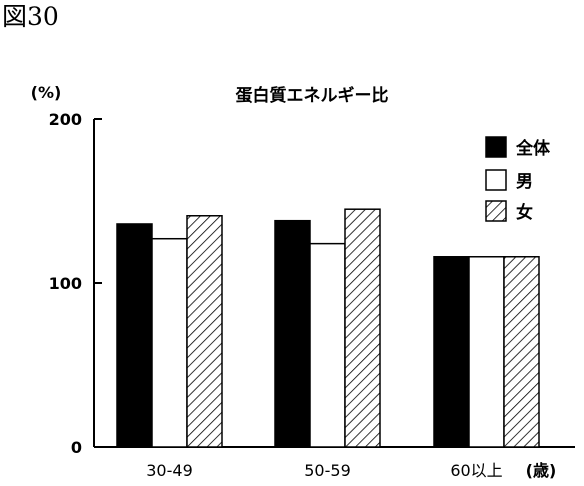  Describe the element at coordinates (362, 328) in the screenshot. I see `bar-女-50-59` at that location.